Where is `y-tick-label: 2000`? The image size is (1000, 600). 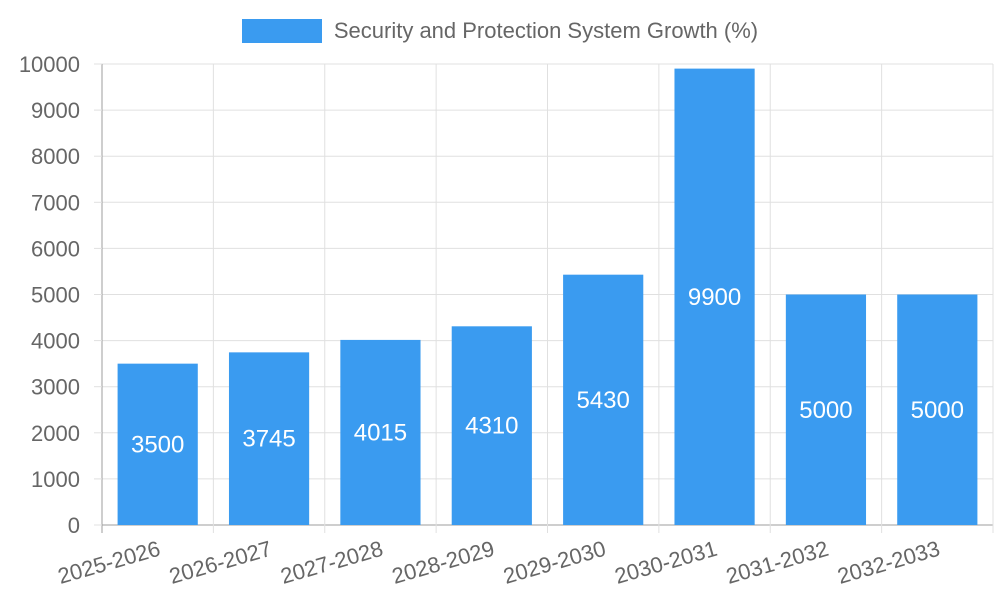 y-tick-label: 2000 is located at coordinates (55, 433).